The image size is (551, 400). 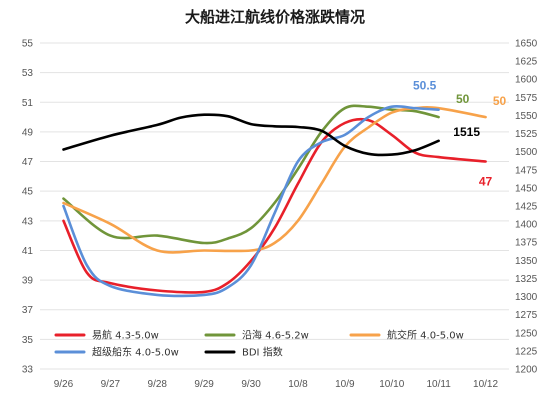 What do you see at coordinates (526, 62) in the screenshot?
I see `y-right-tick-label: 1625` at bounding box center [526, 62].